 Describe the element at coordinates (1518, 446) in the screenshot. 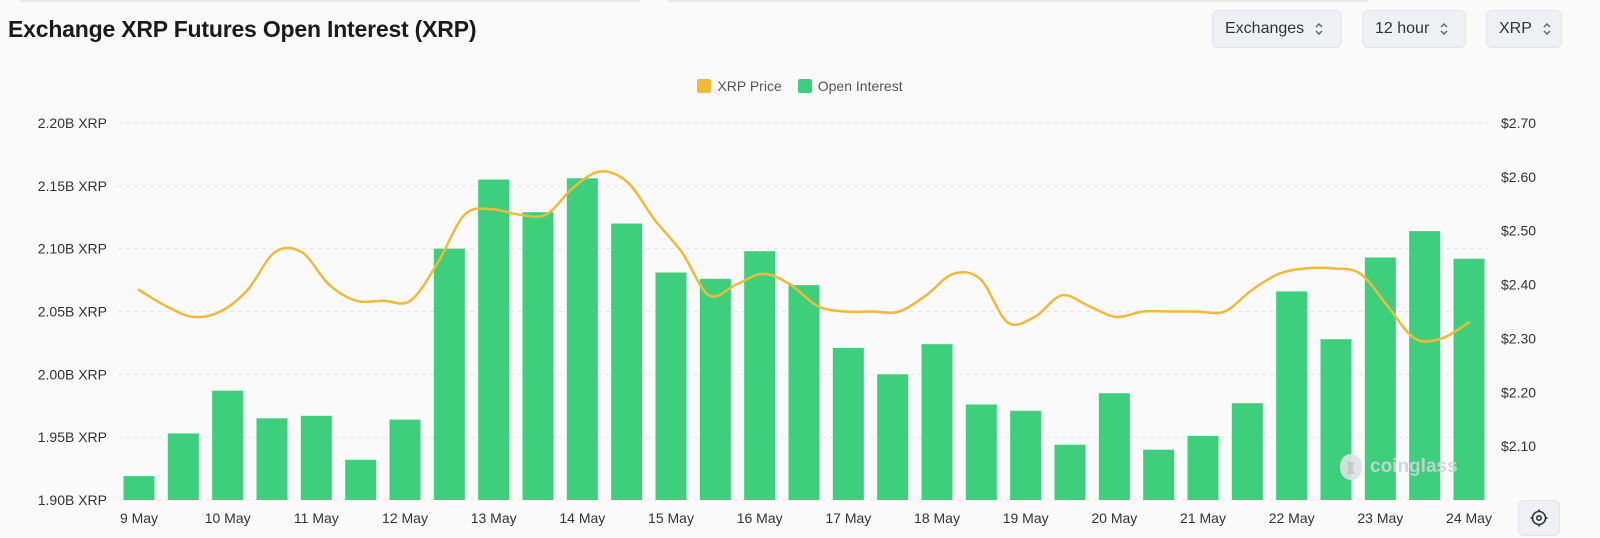

I see `right-axis-tick-label: $2.10` at that location.